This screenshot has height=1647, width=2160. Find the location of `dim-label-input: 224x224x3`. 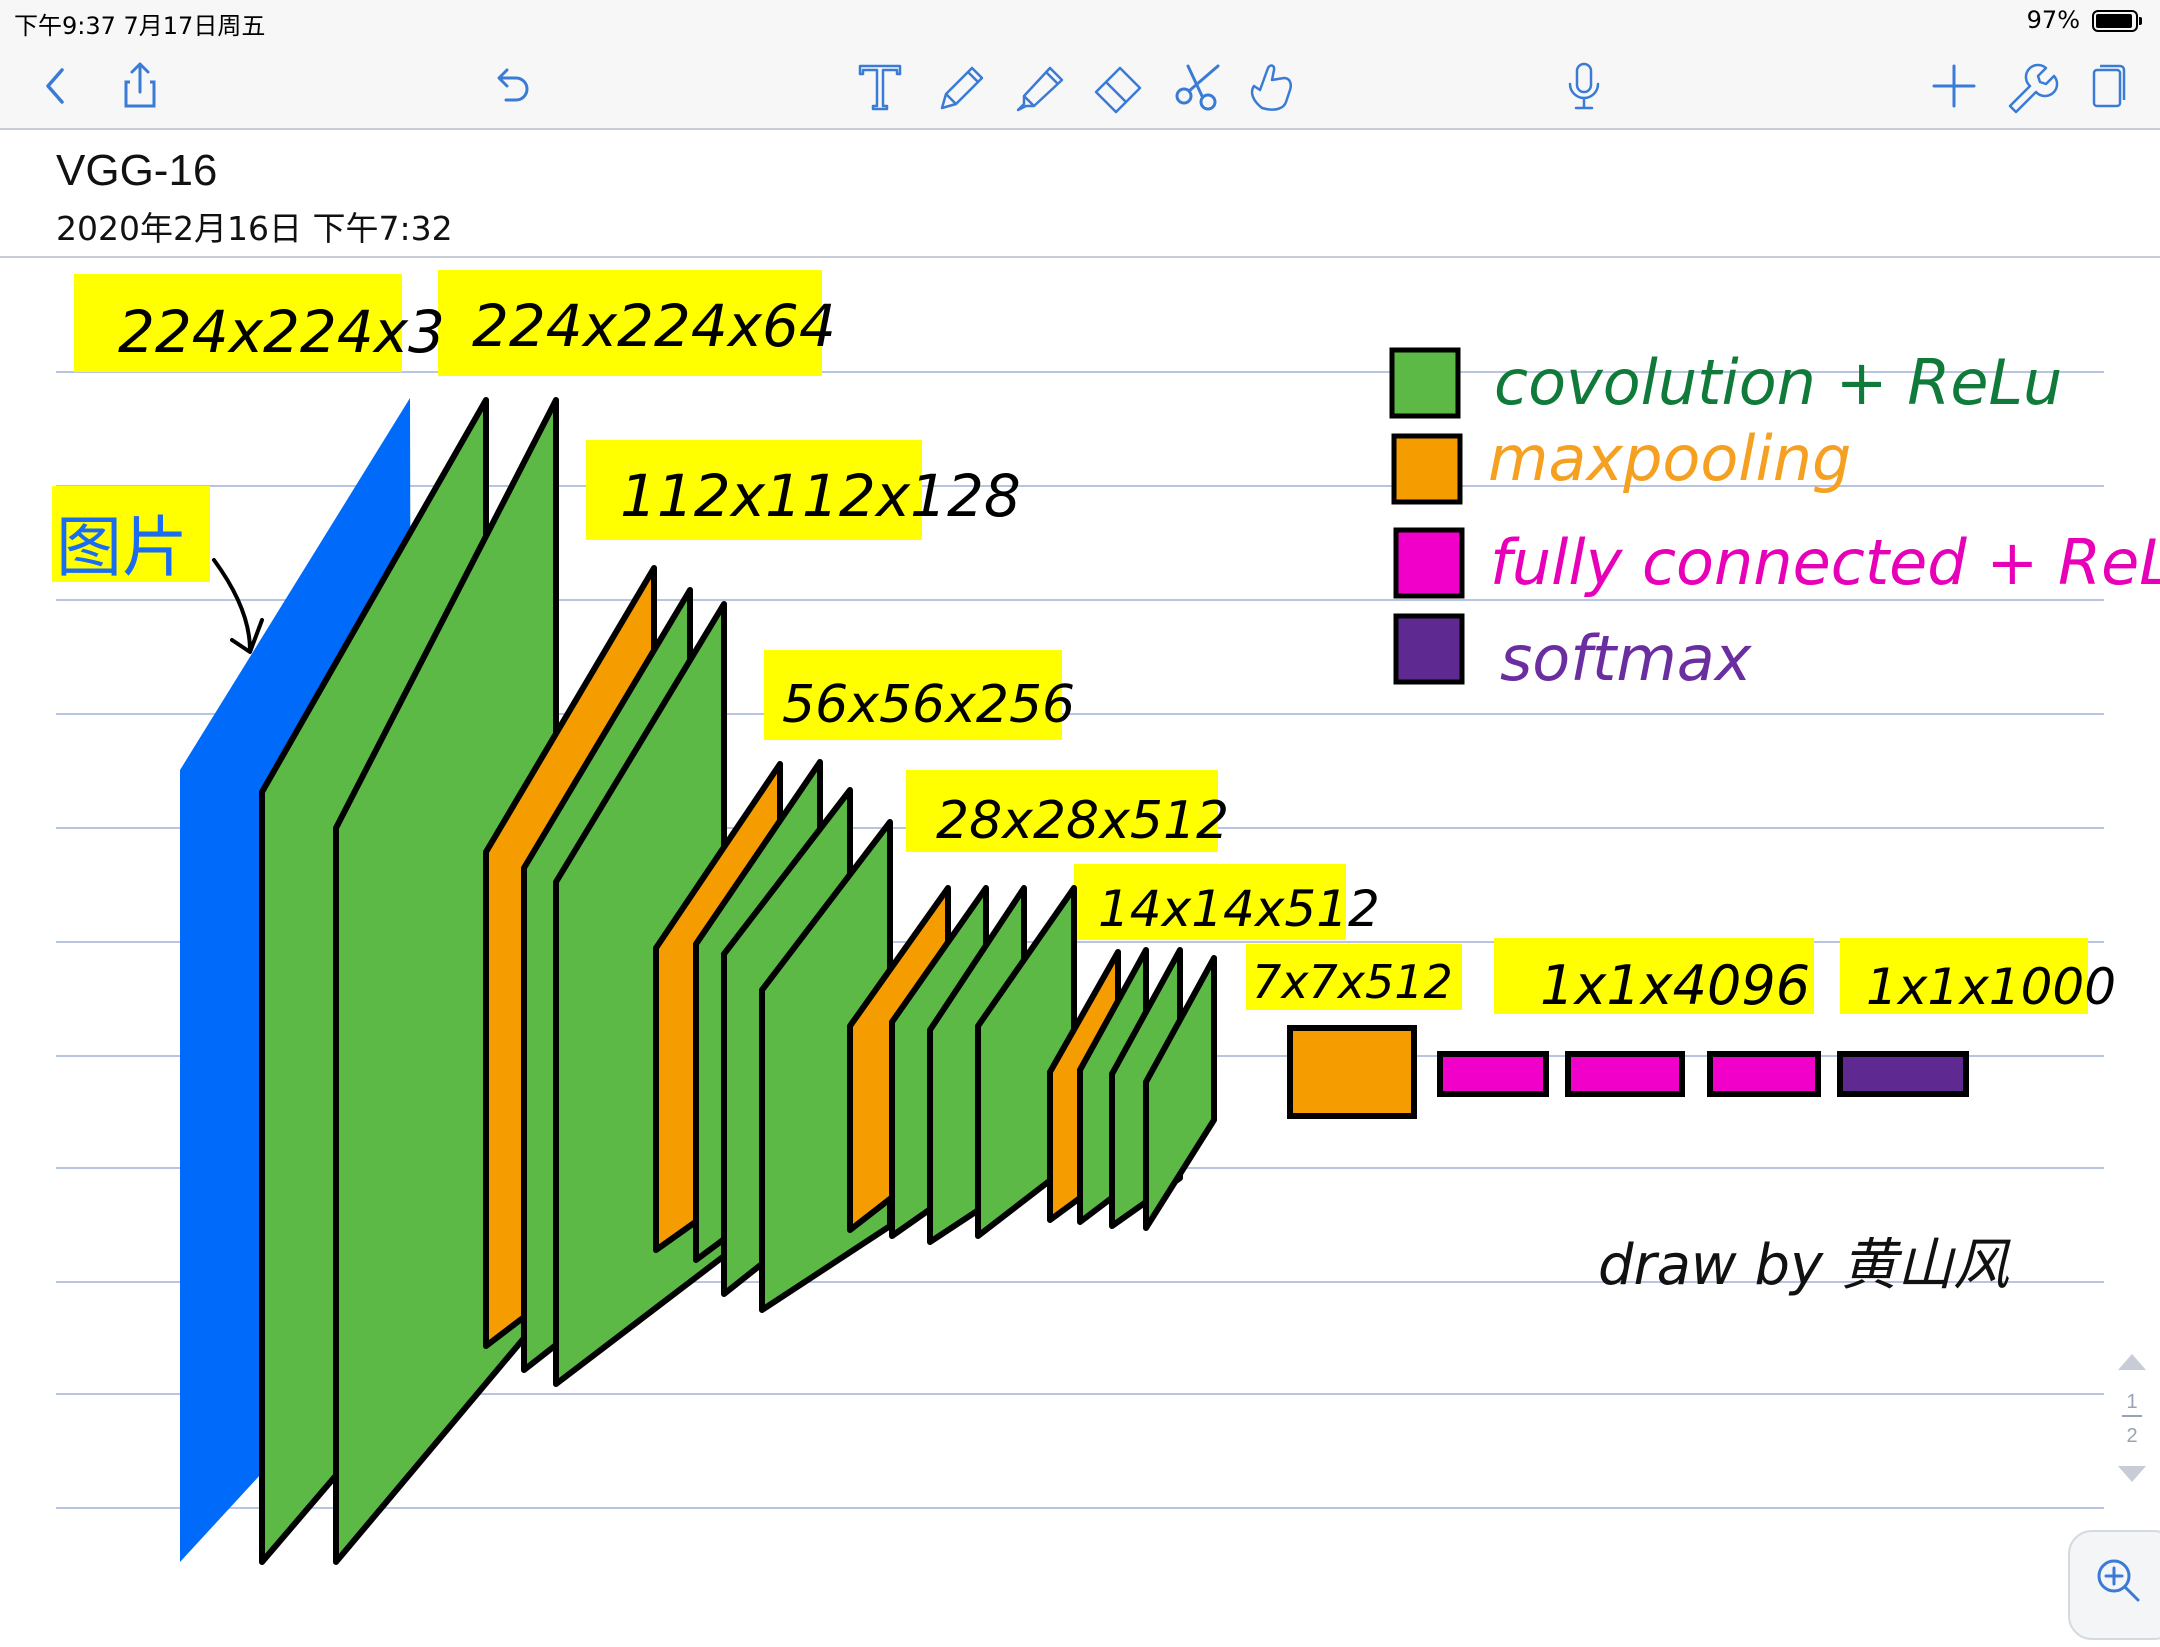

dim-label-input: 224x224x3 is located at coordinates (281, 332).